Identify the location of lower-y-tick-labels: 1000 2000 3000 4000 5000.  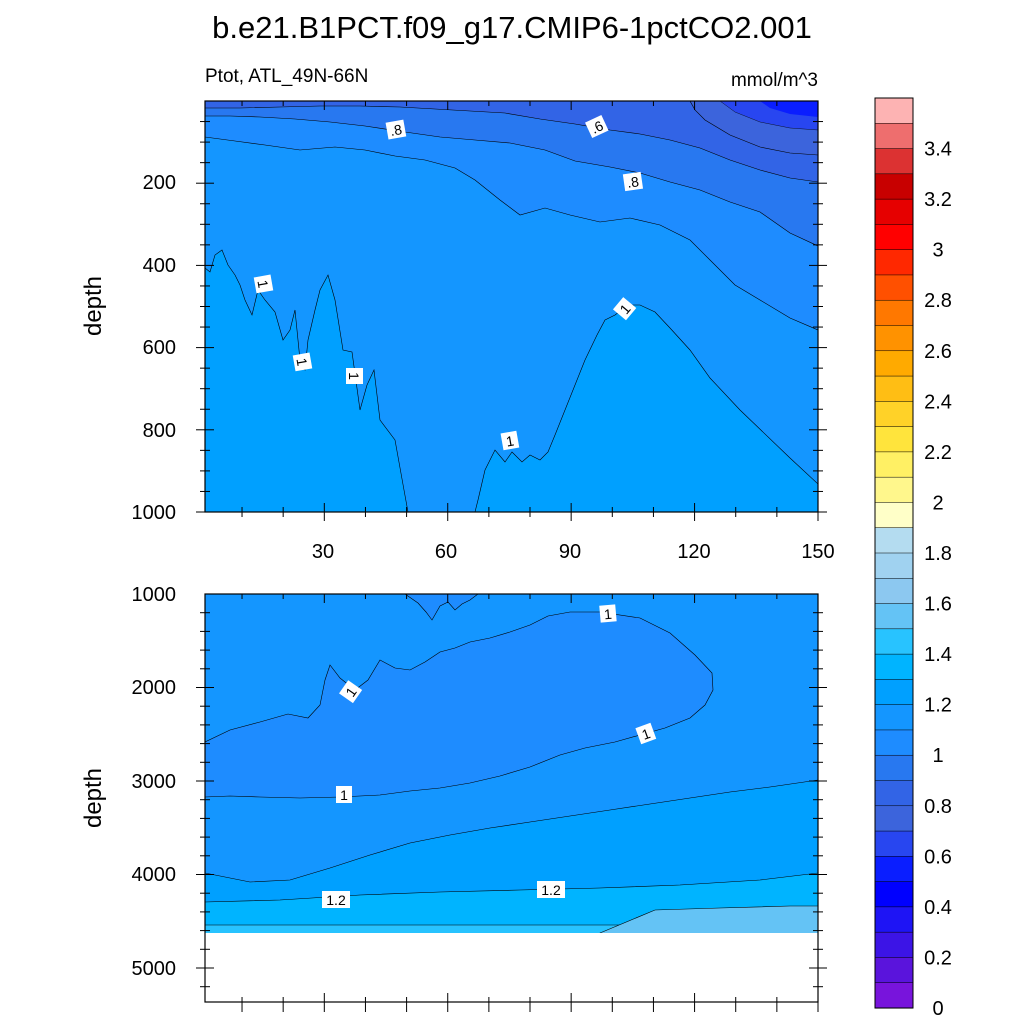
(154, 782).